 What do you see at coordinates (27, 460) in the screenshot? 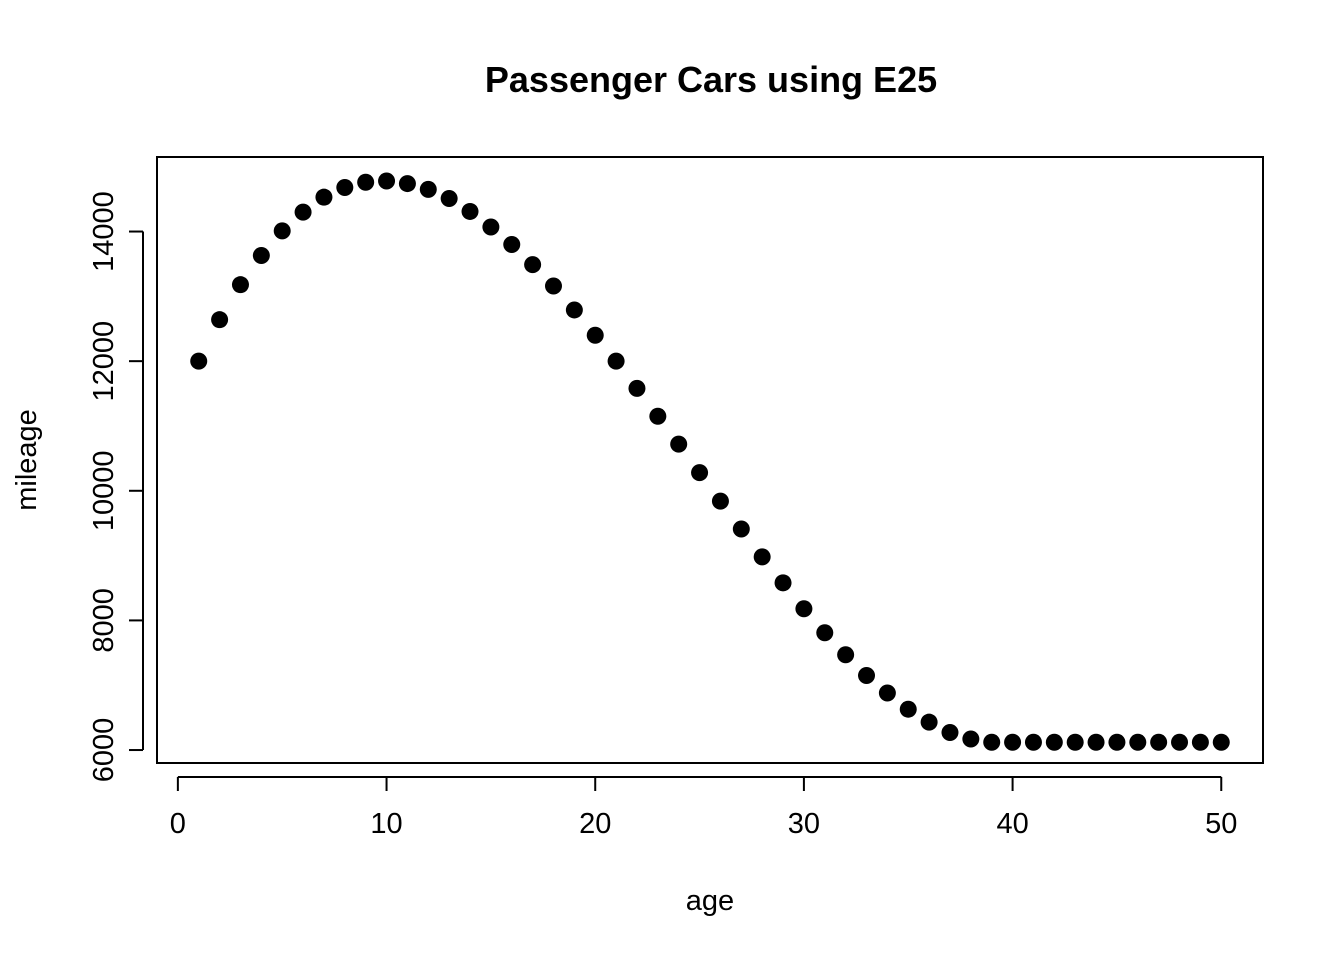
I see `y-axis-label: mileage` at bounding box center [27, 460].